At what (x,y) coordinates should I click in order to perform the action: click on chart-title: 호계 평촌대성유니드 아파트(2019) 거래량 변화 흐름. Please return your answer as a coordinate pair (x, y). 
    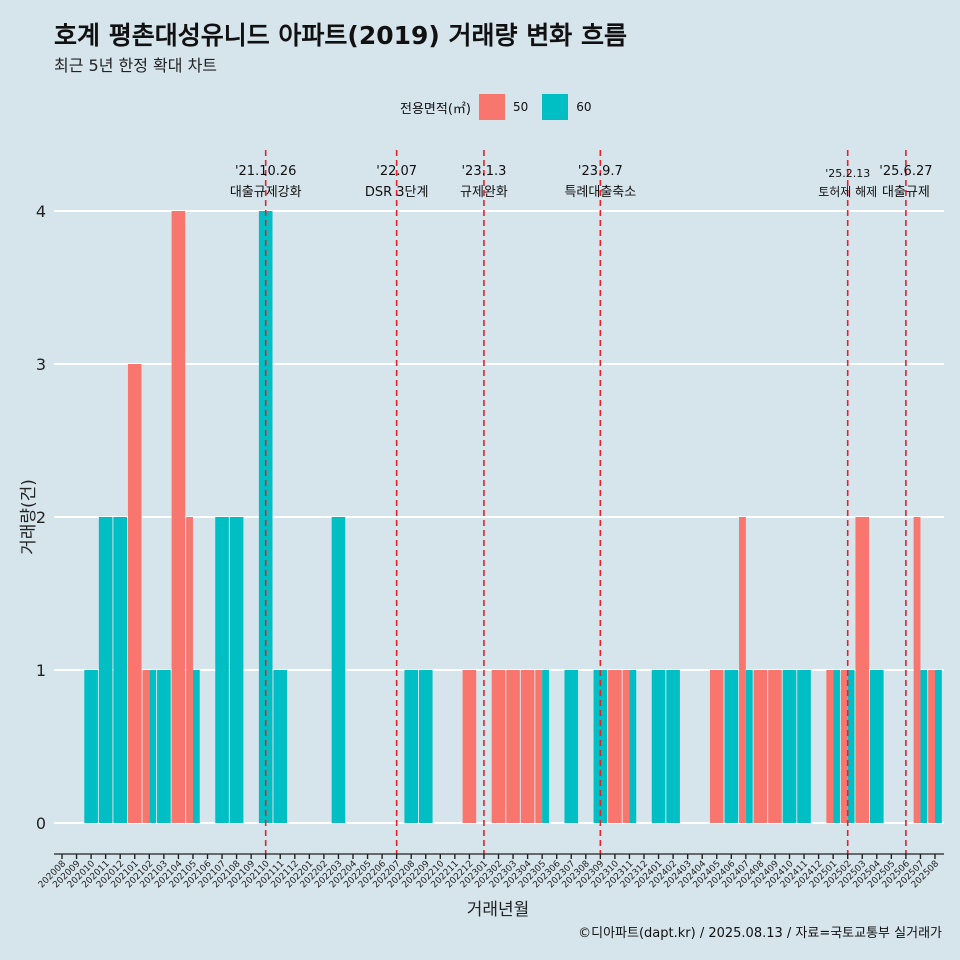
    Looking at the image, I should click on (340, 35).